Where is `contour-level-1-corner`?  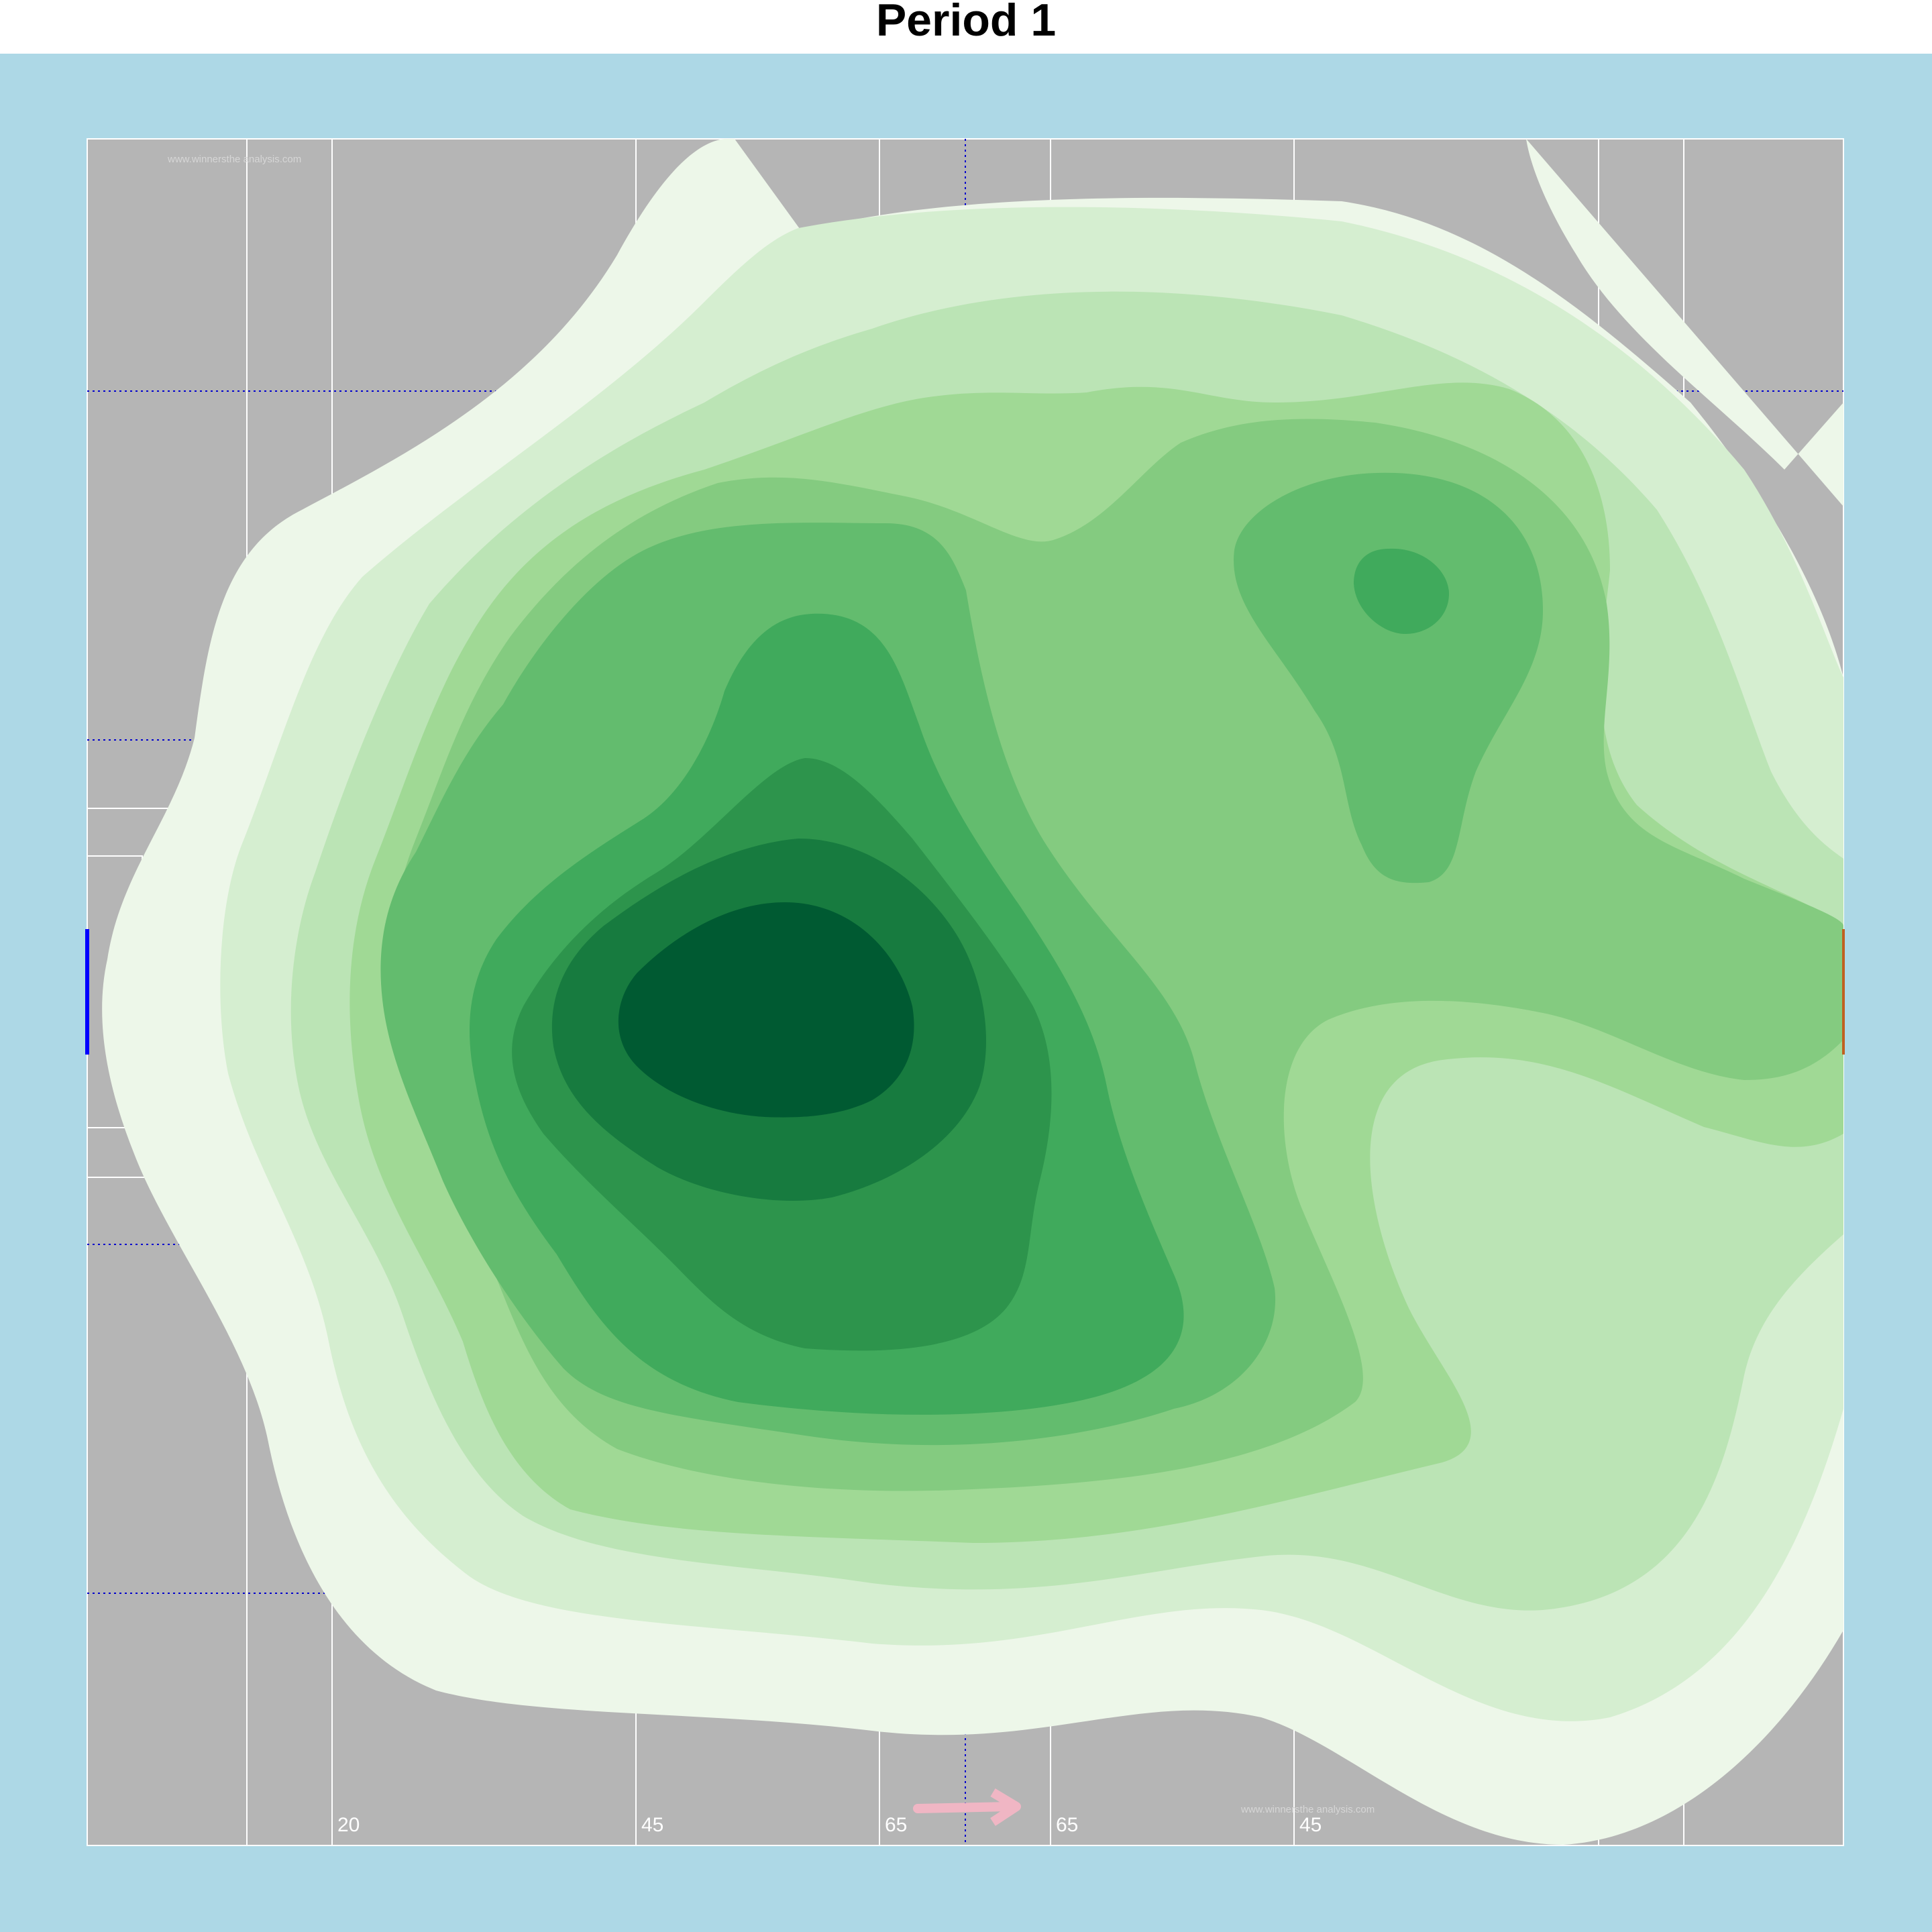
contour-level-1-corner is located at coordinates (1684, 322).